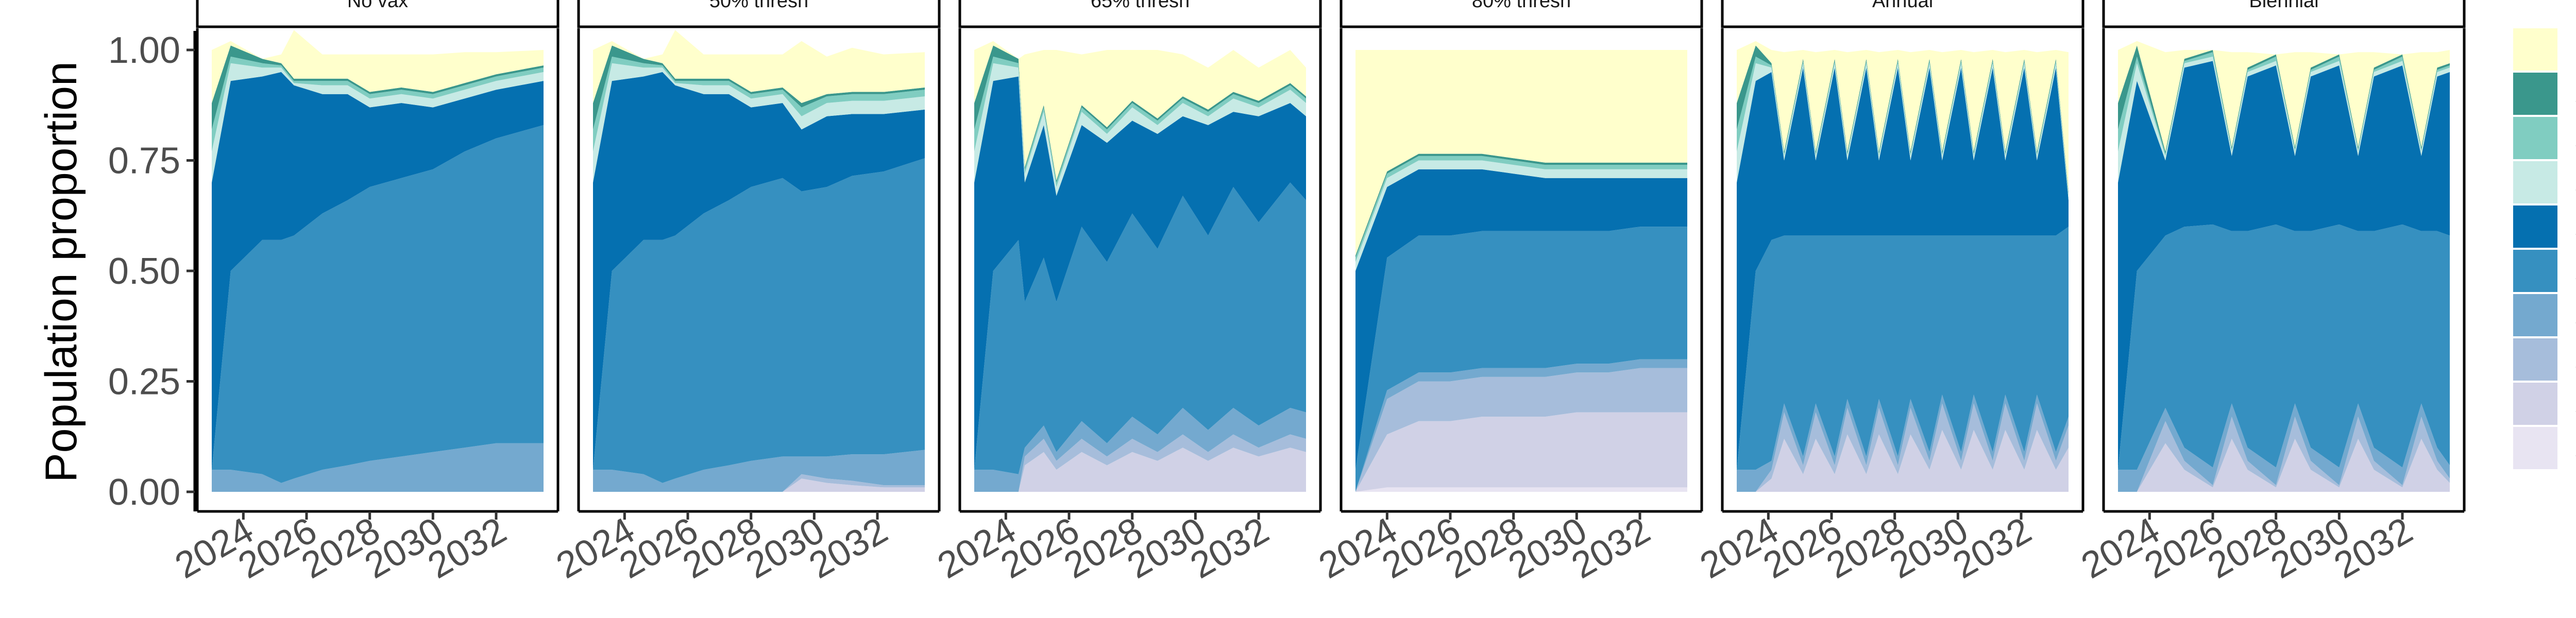 The width and height of the screenshot is (2576, 618). What do you see at coordinates (144, 492) in the screenshot?
I see `y-tick-label: 0.00` at bounding box center [144, 492].